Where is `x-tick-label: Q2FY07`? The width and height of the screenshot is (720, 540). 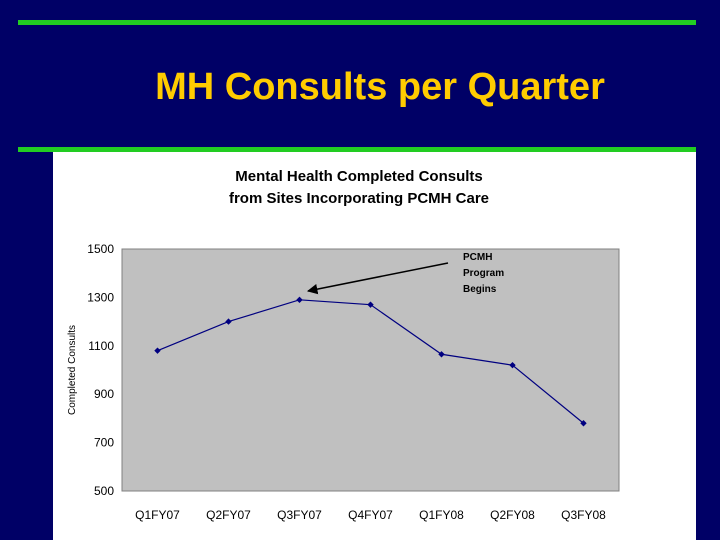 x-tick-label: Q2FY07 is located at coordinates (228, 515).